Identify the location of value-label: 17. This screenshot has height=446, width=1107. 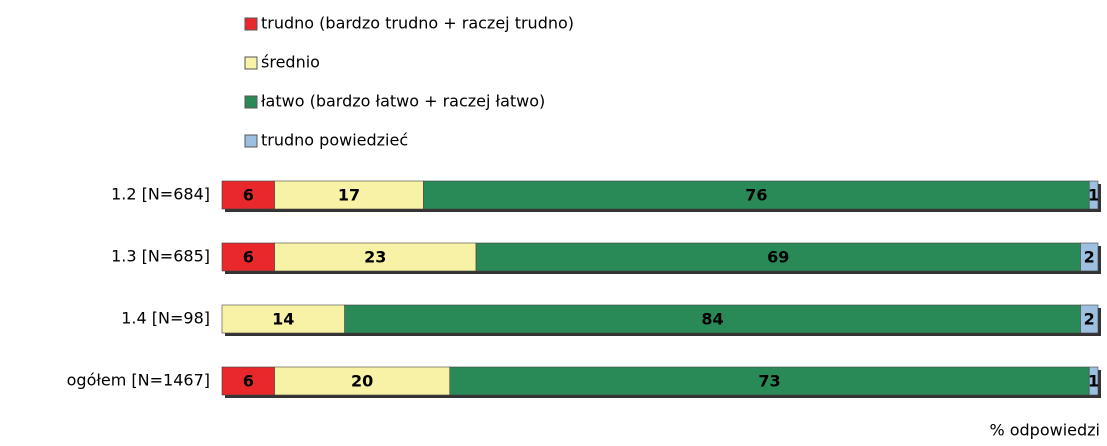
(349, 195).